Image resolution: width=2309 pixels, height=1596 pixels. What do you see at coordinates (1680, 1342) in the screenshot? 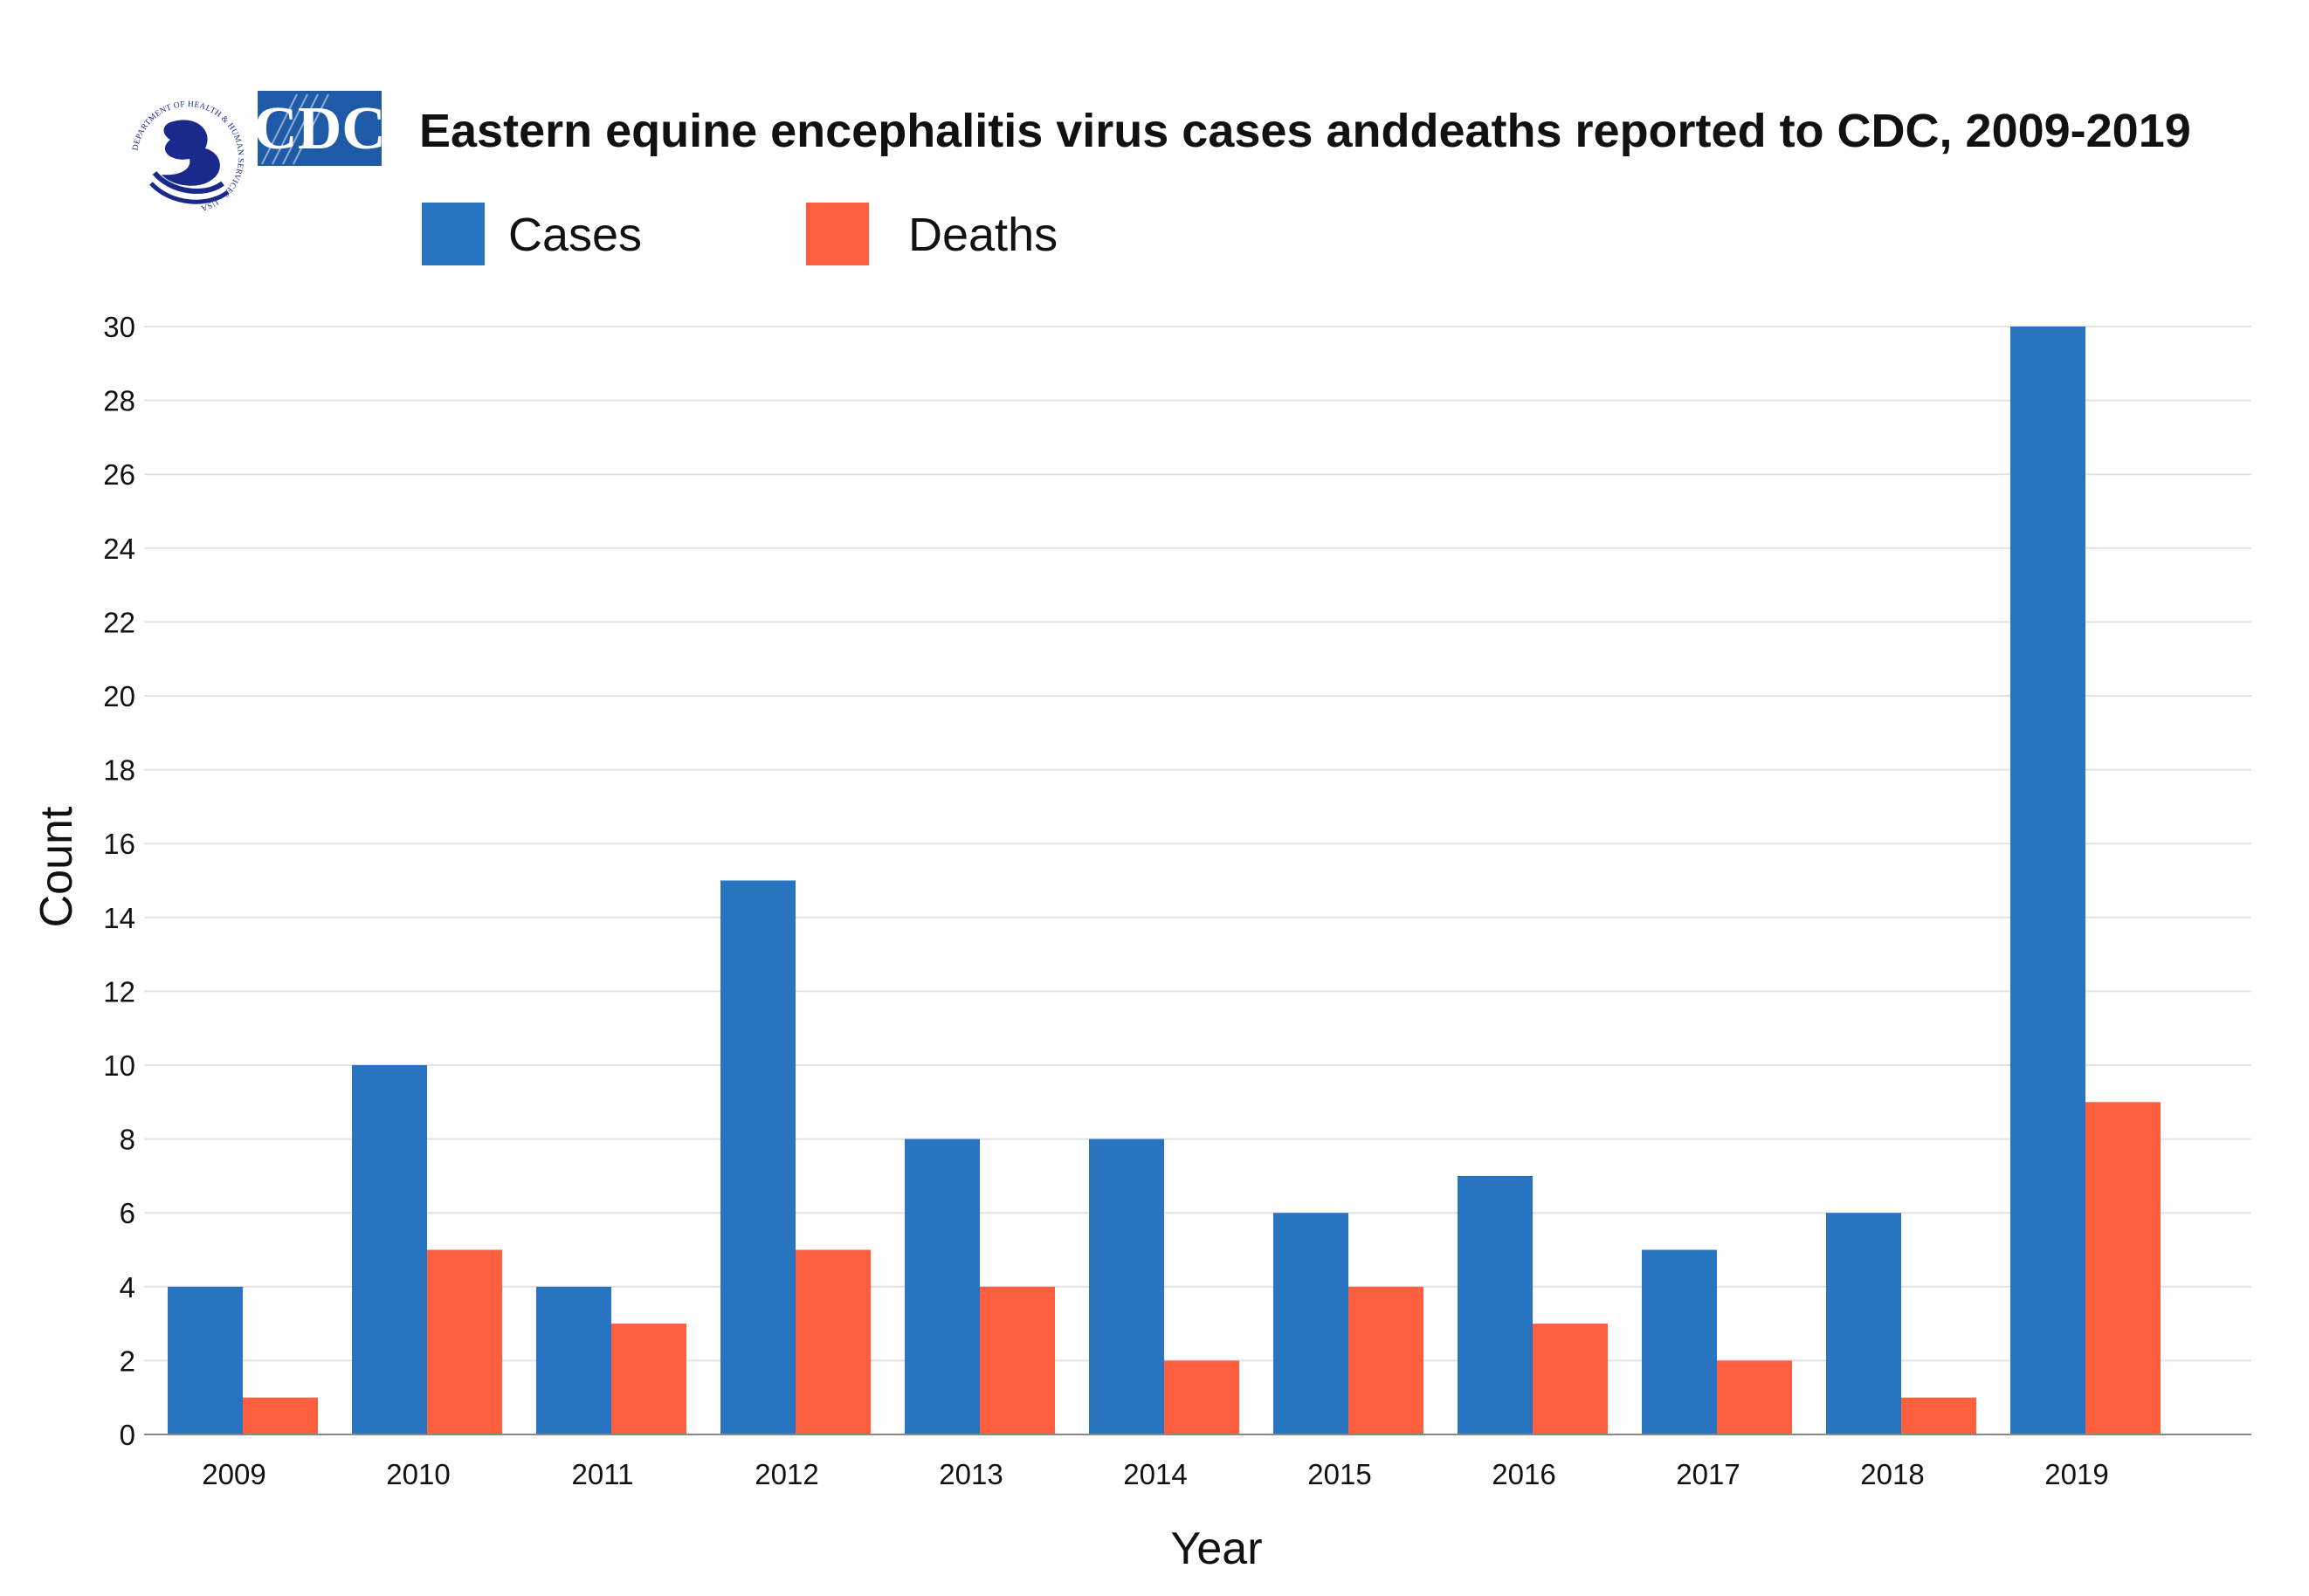
I see `bar-cases-2017` at bounding box center [1680, 1342].